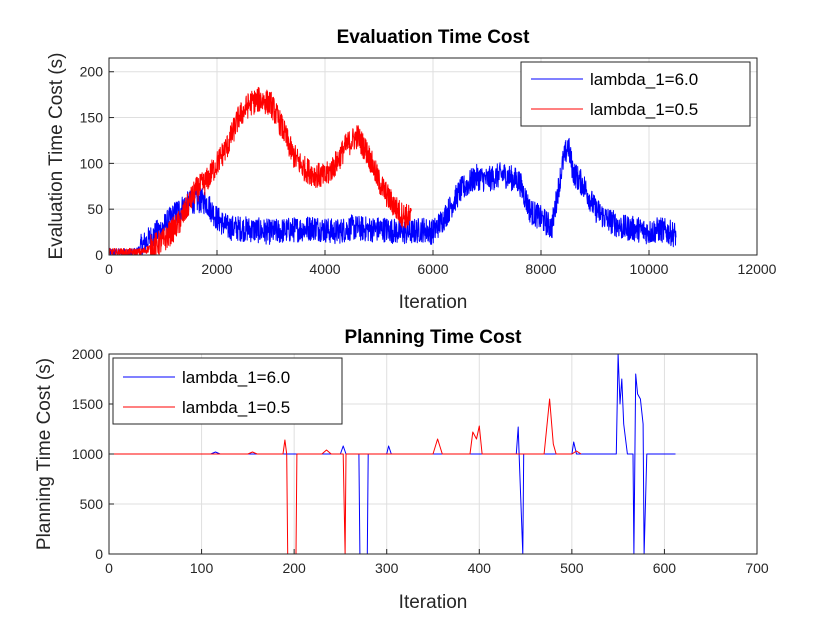  What do you see at coordinates (202, 568) in the screenshot?
I see `x-tick-label: 100` at bounding box center [202, 568].